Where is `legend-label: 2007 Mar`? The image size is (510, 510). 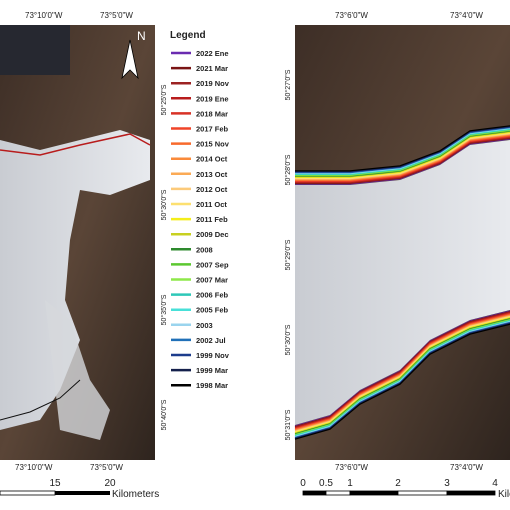
legend-label: 2007 Mar is located at coordinates (212, 280).